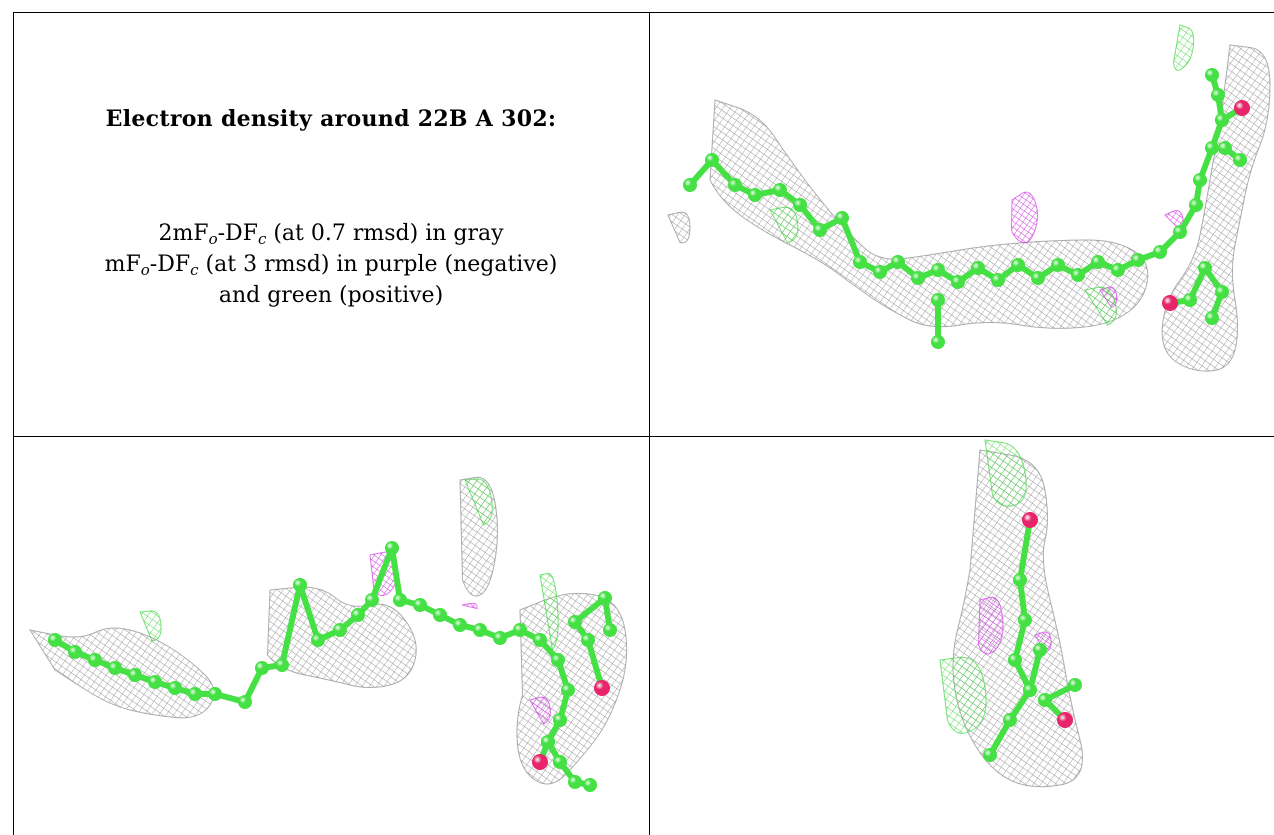 The image size is (1274, 835). What do you see at coordinates (679, 227) in the screenshot?
I see `gray-density-mesh` at bounding box center [679, 227].